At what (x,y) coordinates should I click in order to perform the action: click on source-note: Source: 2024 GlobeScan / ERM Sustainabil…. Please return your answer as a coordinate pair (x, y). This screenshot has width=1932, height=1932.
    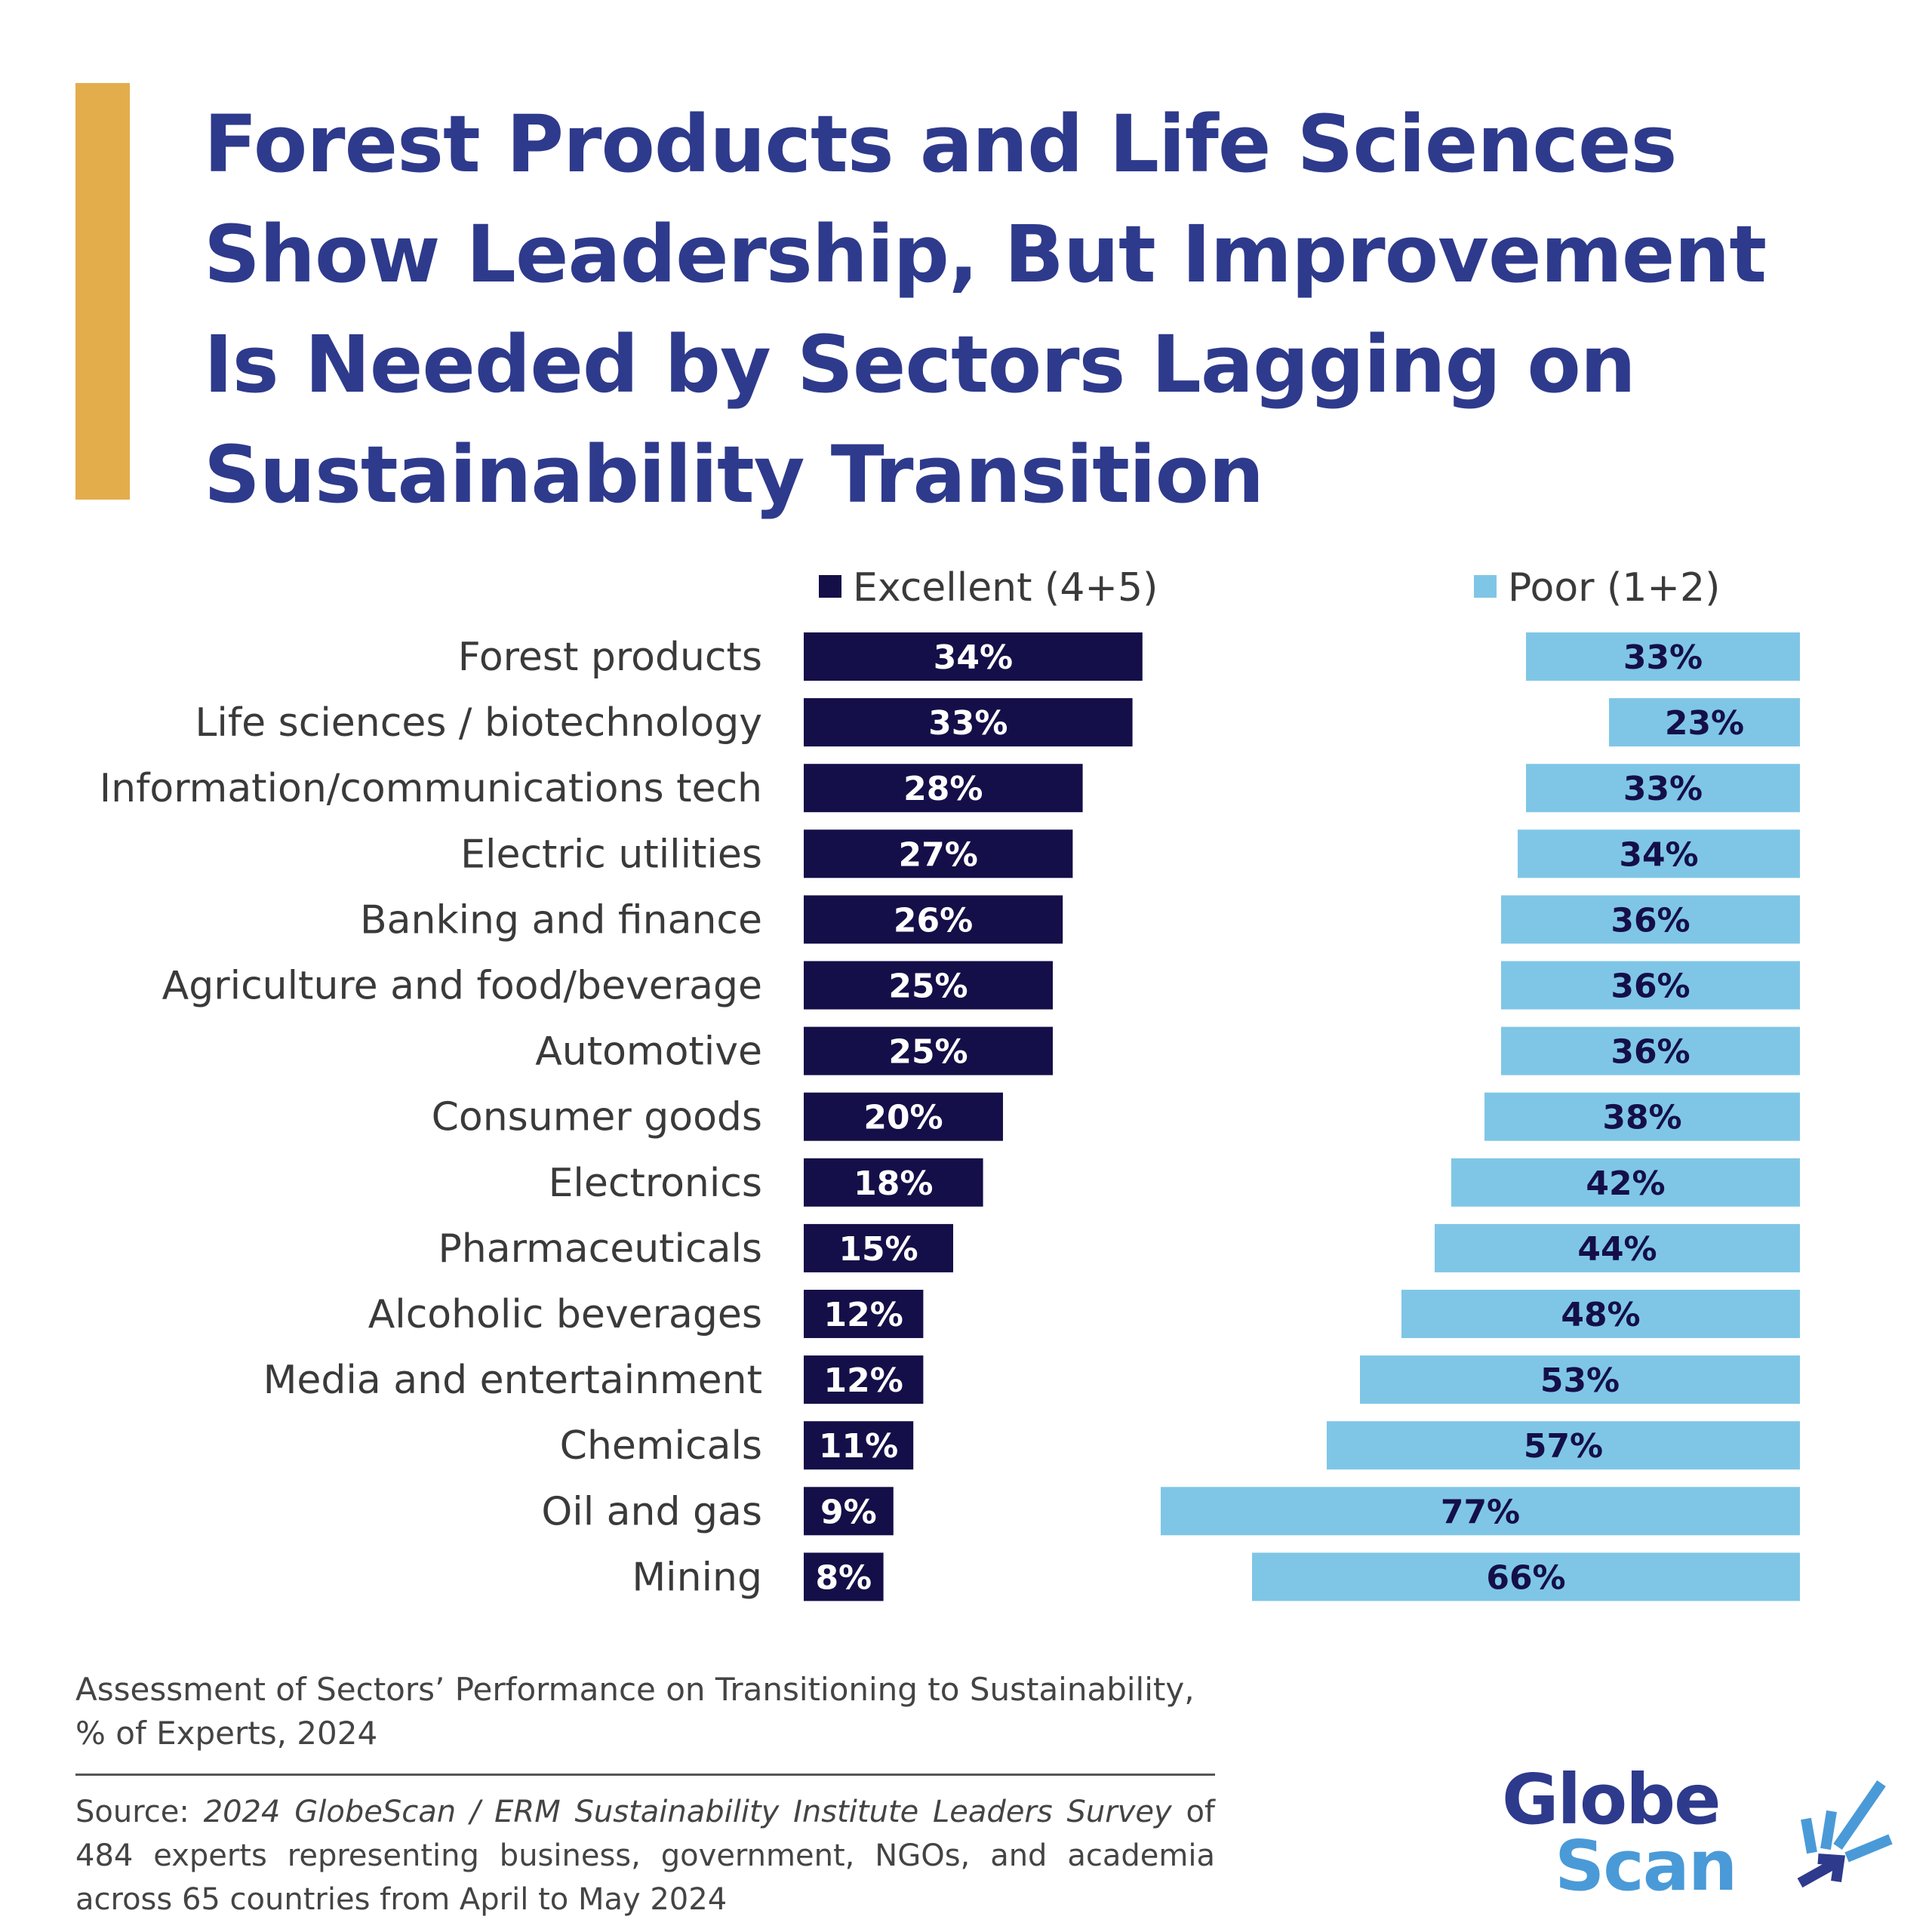
    Looking at the image, I should click on (645, 1855).